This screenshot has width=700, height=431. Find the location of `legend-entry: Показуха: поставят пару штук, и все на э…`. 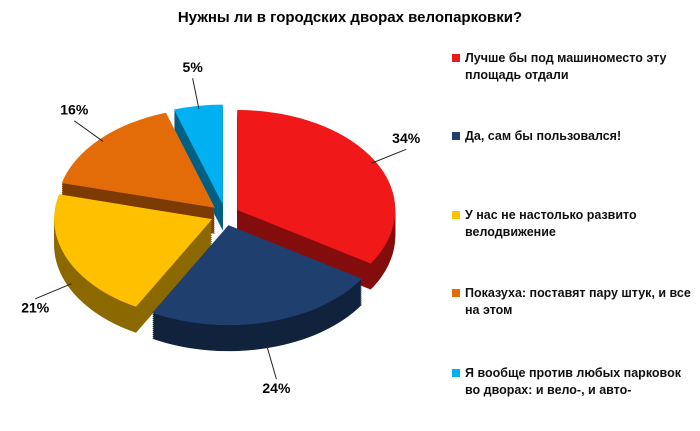

legend-entry: Показуха: поставят пару штук, и все на э… is located at coordinates (573, 302).